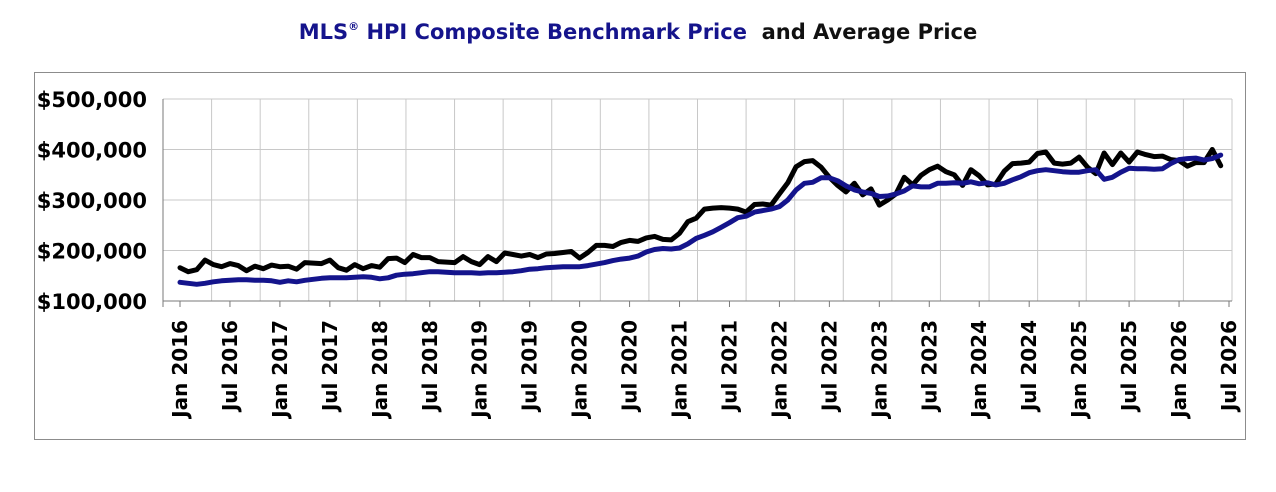 The width and height of the screenshot is (1276, 492). What do you see at coordinates (979, 370) in the screenshot?
I see `x-tick-label: Jan 2024` at bounding box center [979, 370].